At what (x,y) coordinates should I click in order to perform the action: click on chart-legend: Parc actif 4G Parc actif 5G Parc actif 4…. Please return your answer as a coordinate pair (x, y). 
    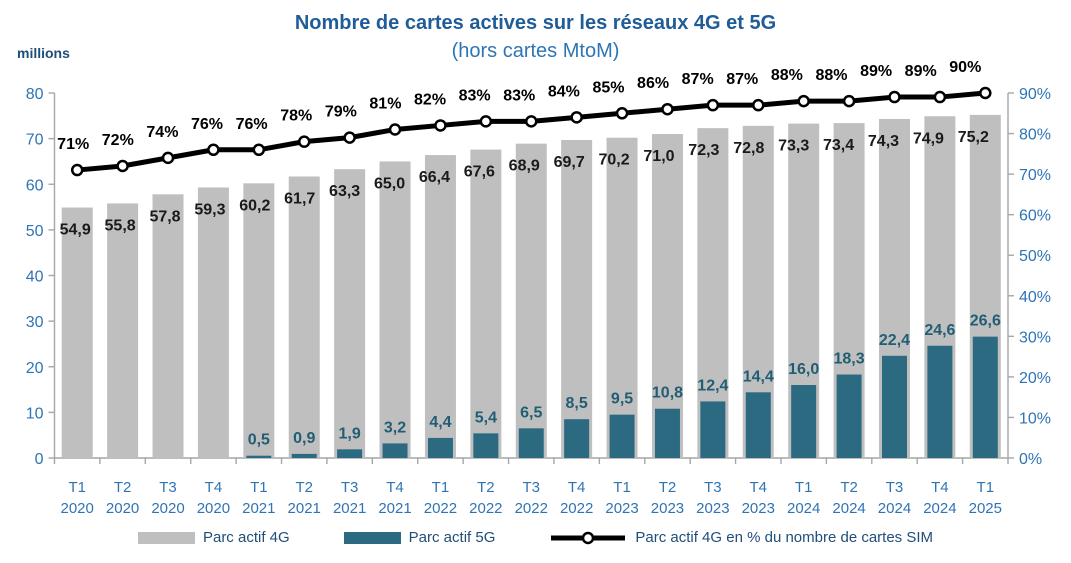
    Looking at the image, I should click on (535, 537).